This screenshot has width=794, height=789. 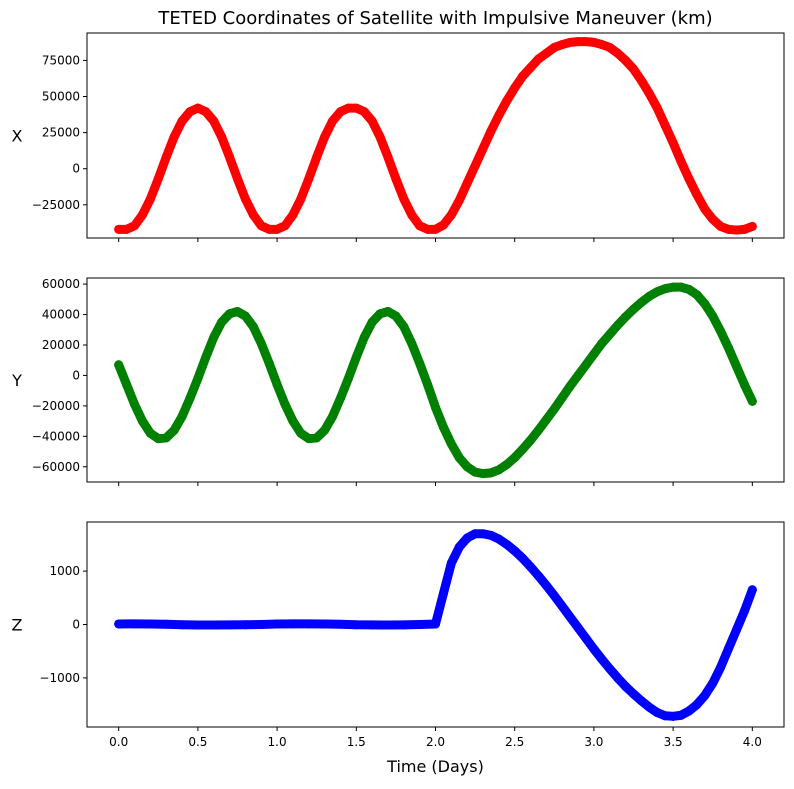 I want to click on x-tick-label: 2.5, so click(x=514, y=742).